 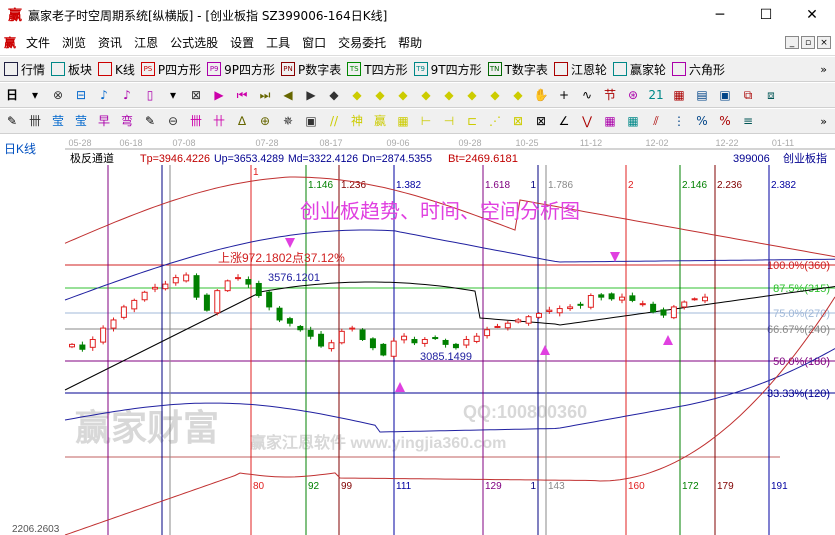 What do you see at coordinates (610, 121) in the screenshot?
I see `tool-26-icon: ▦` at bounding box center [610, 121].